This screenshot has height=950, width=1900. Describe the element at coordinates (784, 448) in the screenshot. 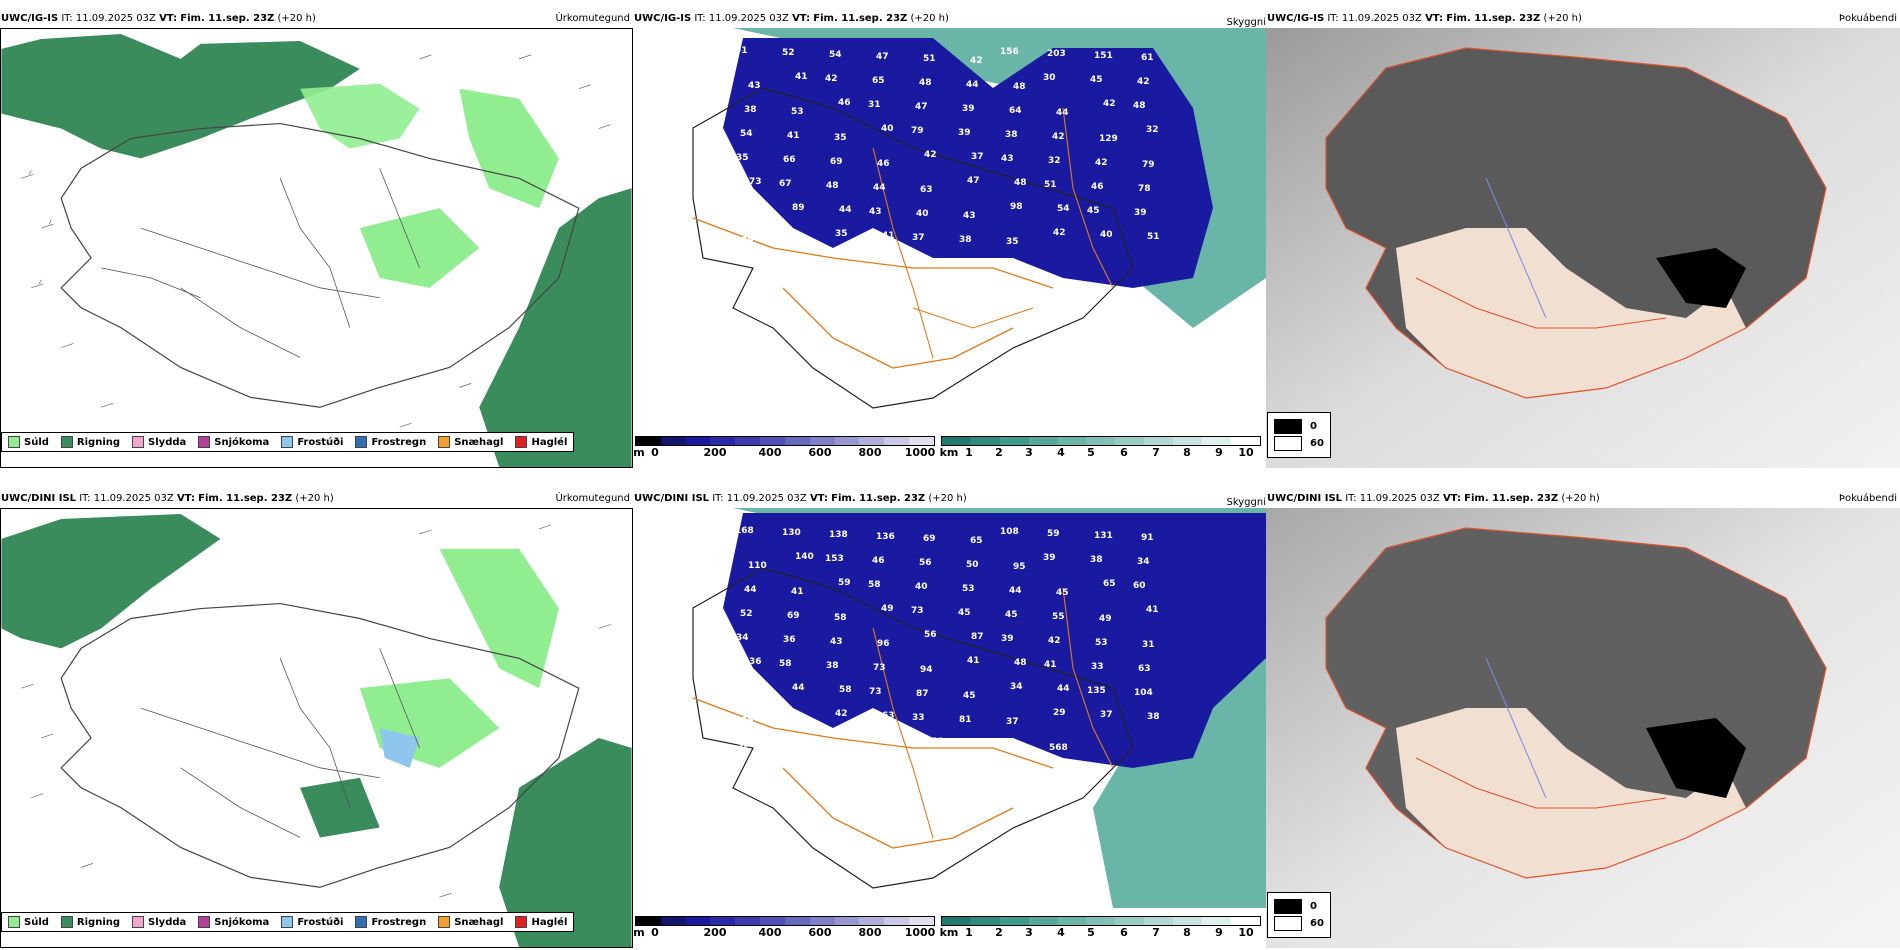

I see `ceiling-colorbar: m 0 200 400 600 800 1000` at that location.